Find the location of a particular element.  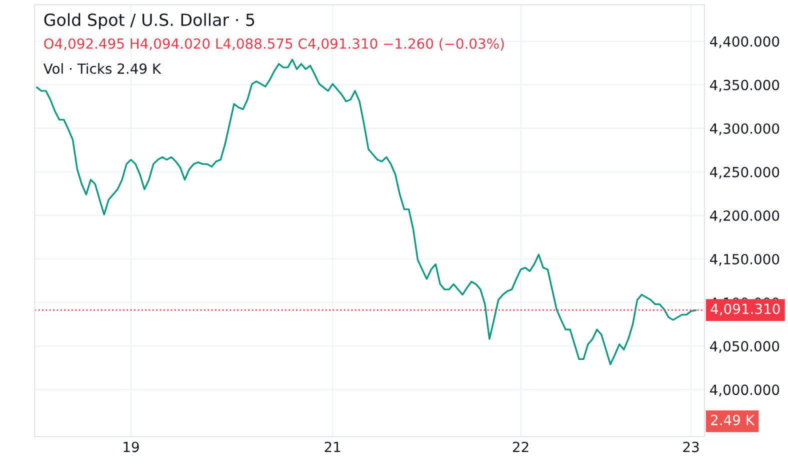

annotation: Vol · Ticks 2.49 K is located at coordinates (102, 68).